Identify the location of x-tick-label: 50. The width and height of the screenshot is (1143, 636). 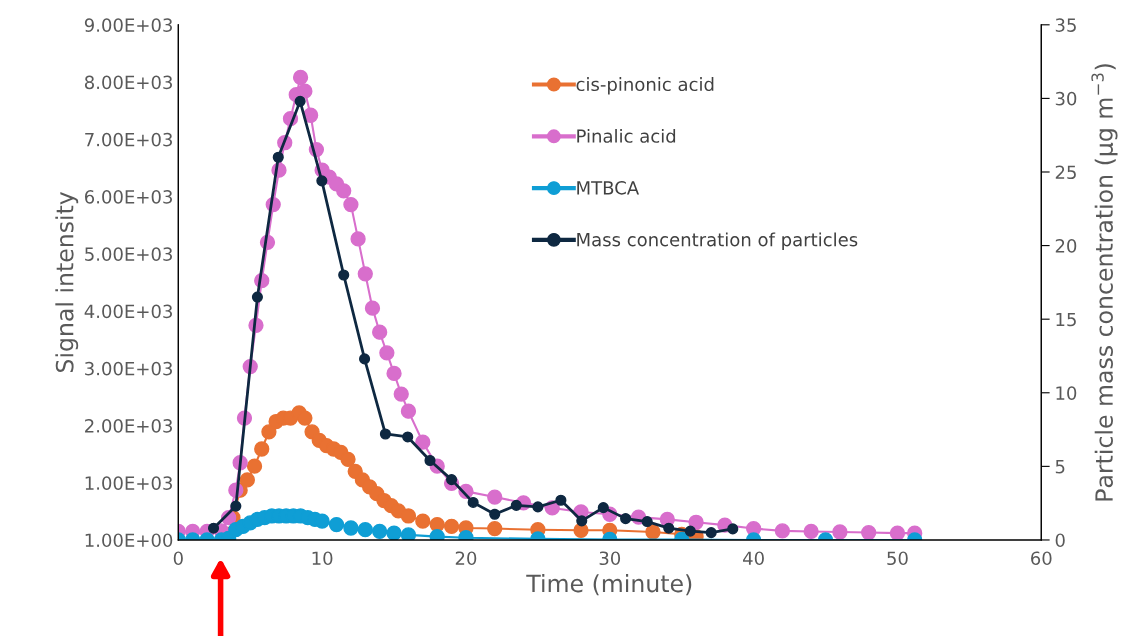
(897, 558).